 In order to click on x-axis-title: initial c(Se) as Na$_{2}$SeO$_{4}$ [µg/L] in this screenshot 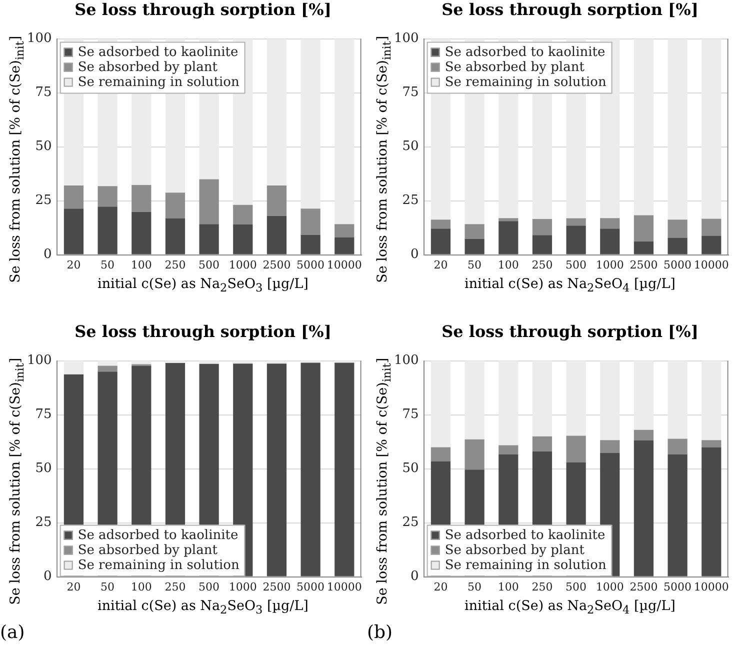, I will do `click(570, 285)`.